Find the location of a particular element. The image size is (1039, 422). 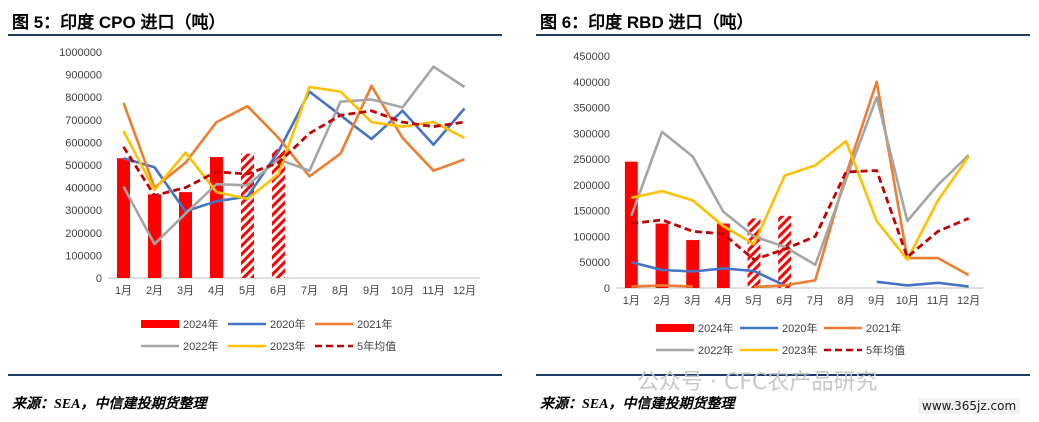

site-url: www.365jz.com is located at coordinates (969, 406).